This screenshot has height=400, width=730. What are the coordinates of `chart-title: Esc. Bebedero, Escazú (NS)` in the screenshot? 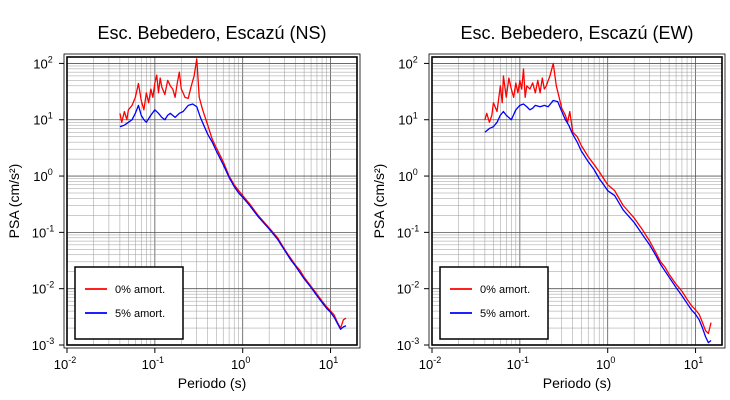 It's located at (211, 33).